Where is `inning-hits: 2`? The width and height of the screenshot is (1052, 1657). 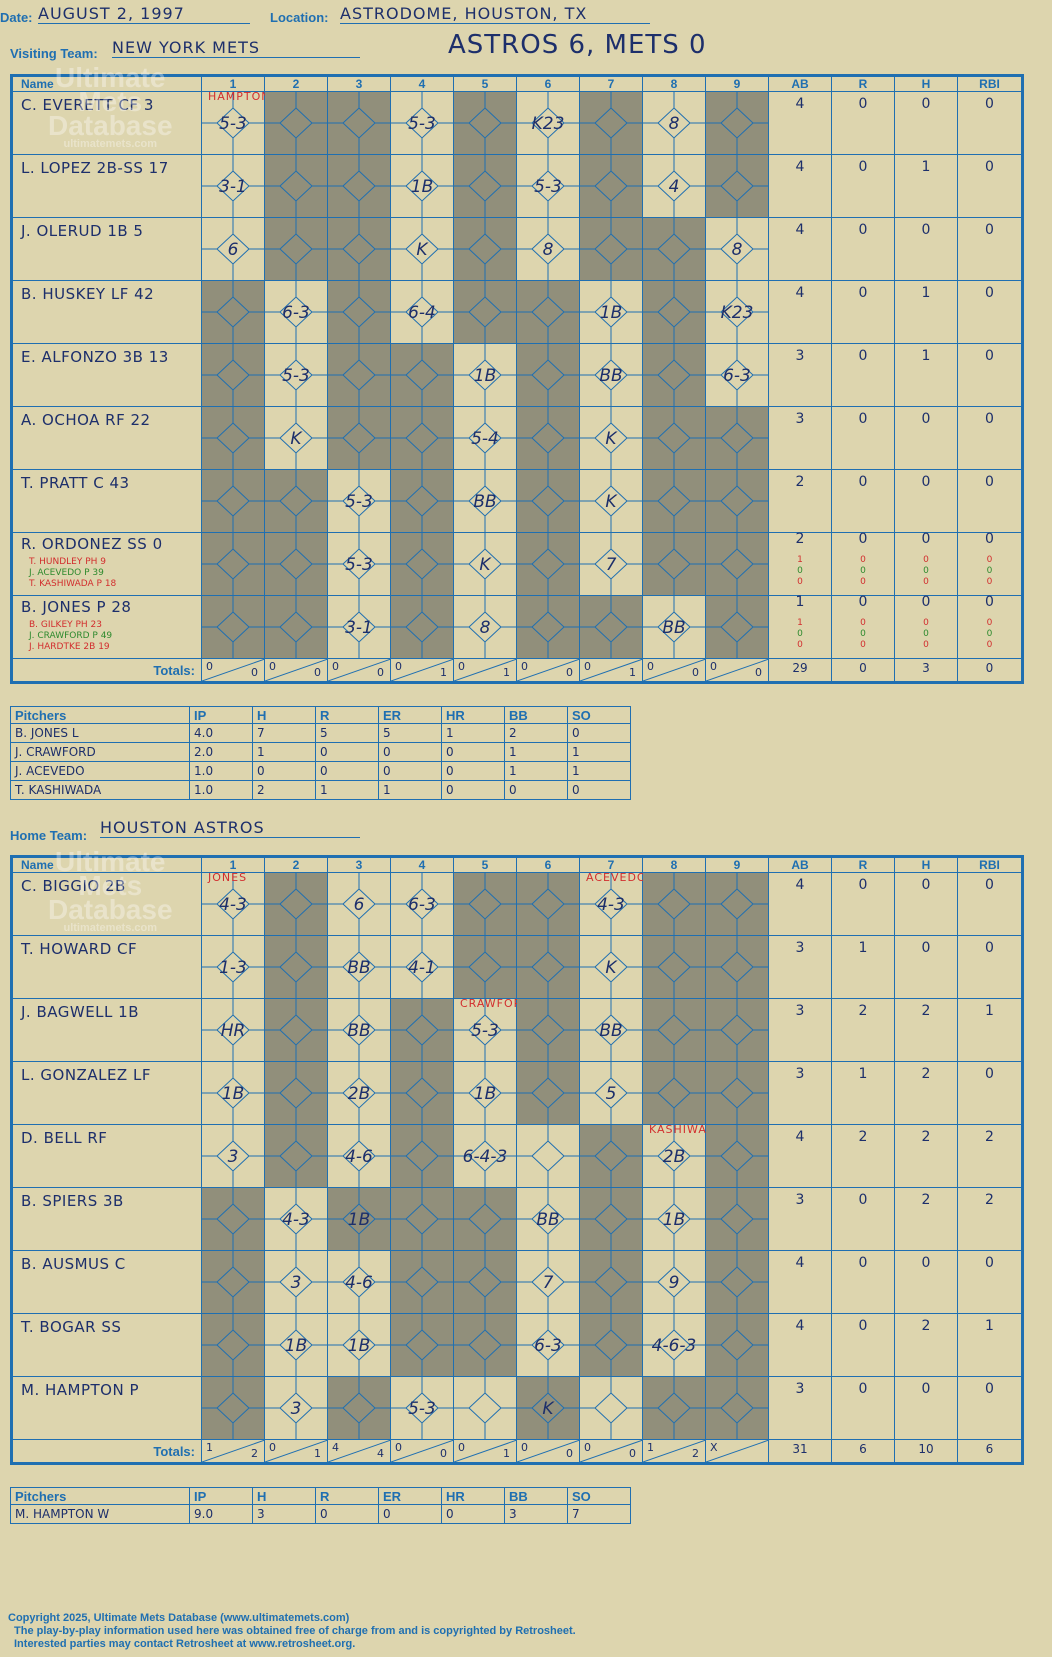 inning-hits: 2 is located at coordinates (254, 1453).